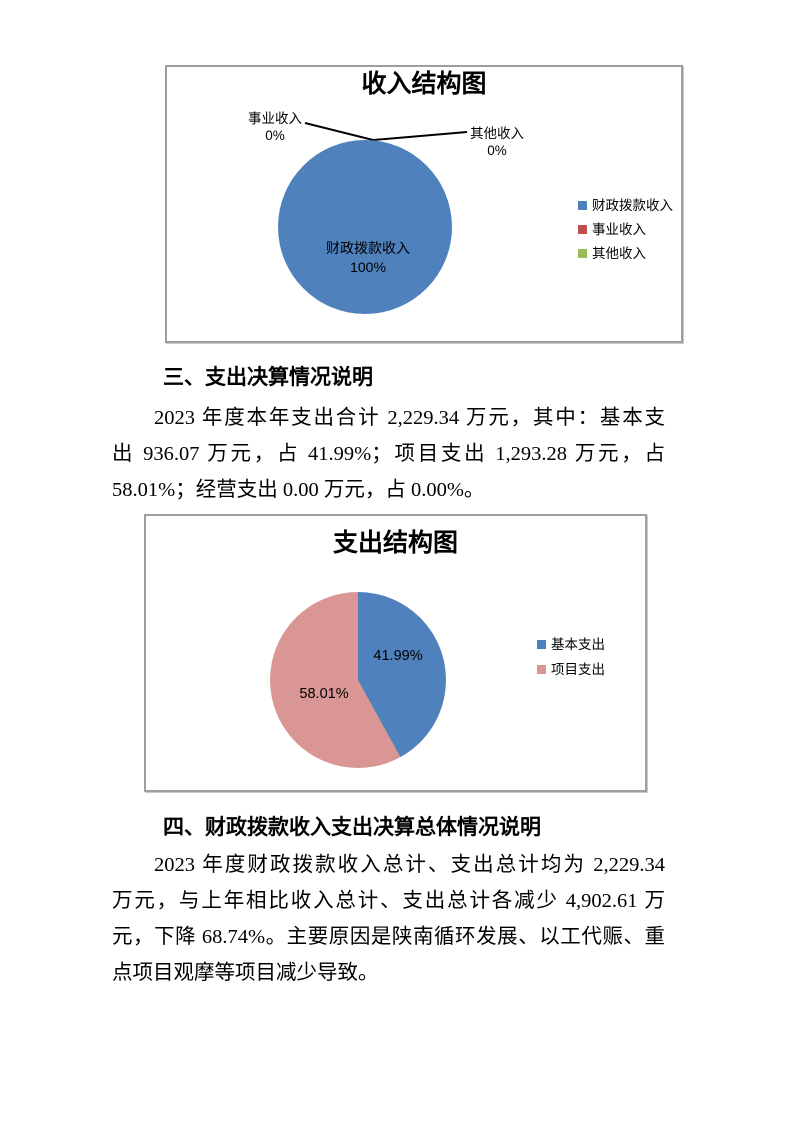 This screenshot has width=793, height=1122. I want to click on legend-item: 财政拨款收入, so click(625, 205).